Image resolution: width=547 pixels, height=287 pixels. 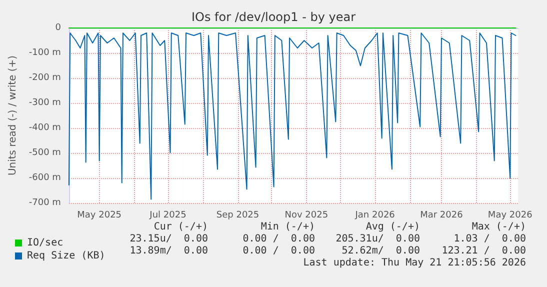 What do you see at coordinates (44, 128) in the screenshot?
I see `y-tick-label: -400 m` at bounding box center [44, 128].